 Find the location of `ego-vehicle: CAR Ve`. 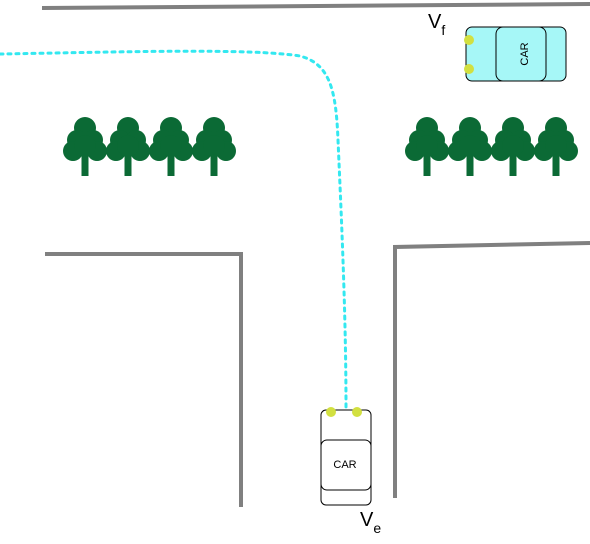

ego-vehicle: CAR Ve is located at coordinates (350, 471).